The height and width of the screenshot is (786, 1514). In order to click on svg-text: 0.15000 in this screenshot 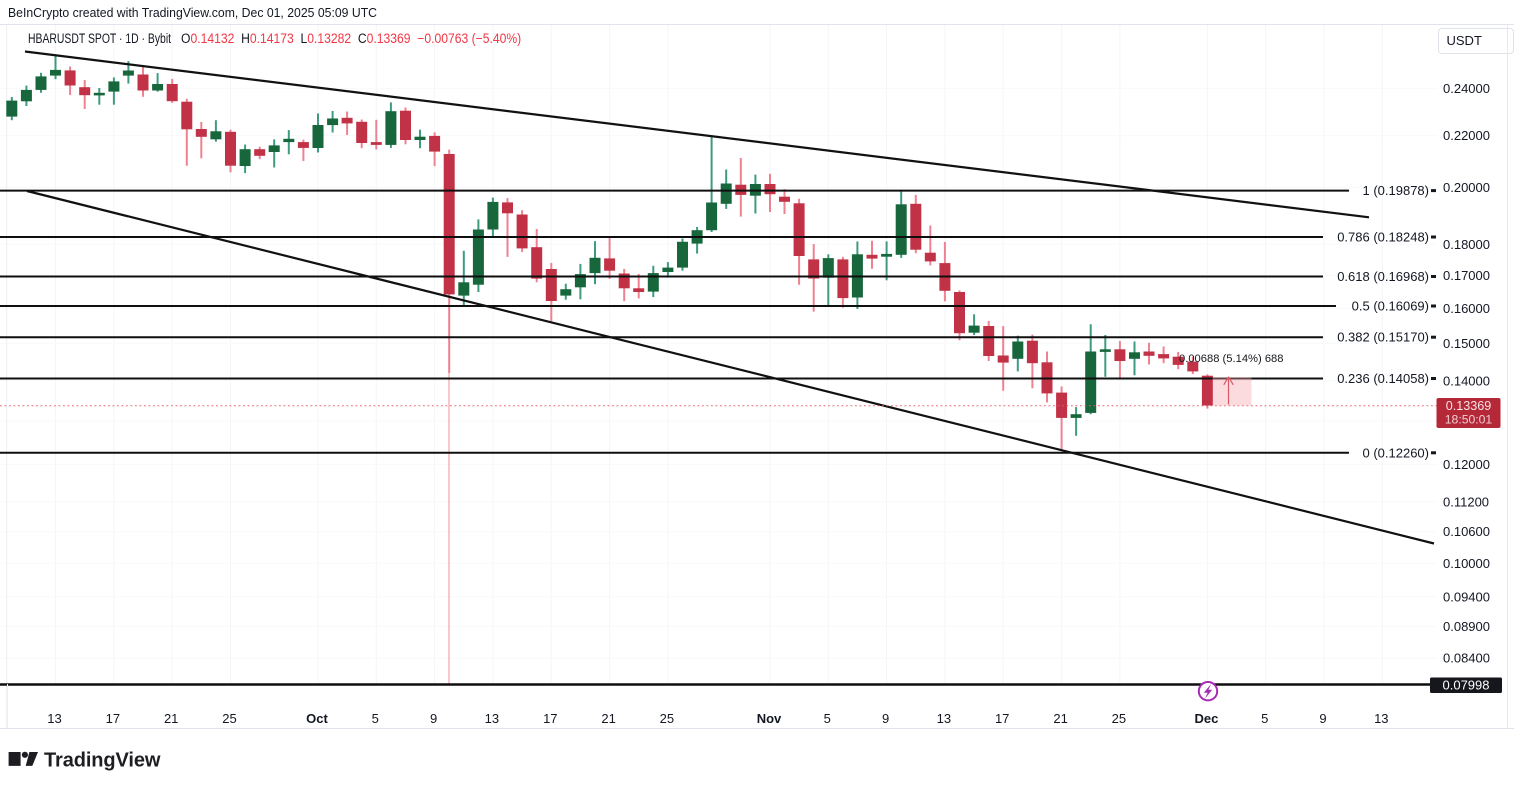, I will do `click(1466, 343)`.